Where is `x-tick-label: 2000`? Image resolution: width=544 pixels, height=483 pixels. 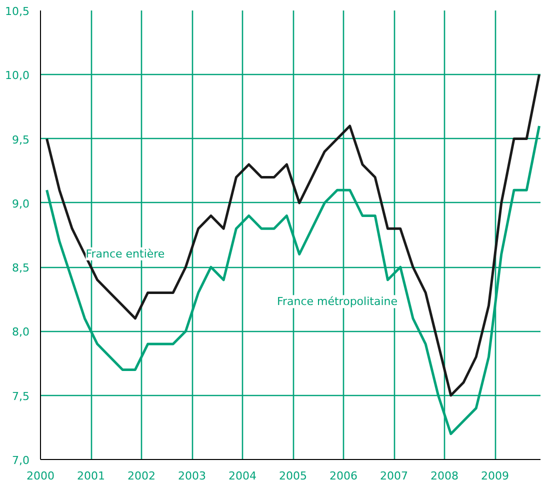 x-tick-label: 2000 is located at coordinates (40, 476).